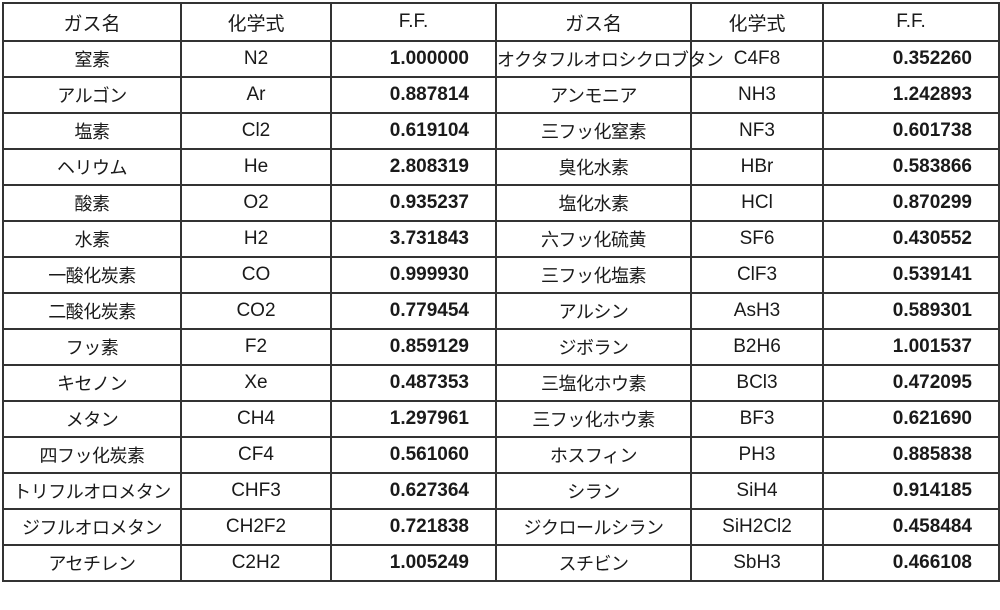 This screenshot has height=610, width=1000. I want to click on formula-cell: F2, so click(256, 347).